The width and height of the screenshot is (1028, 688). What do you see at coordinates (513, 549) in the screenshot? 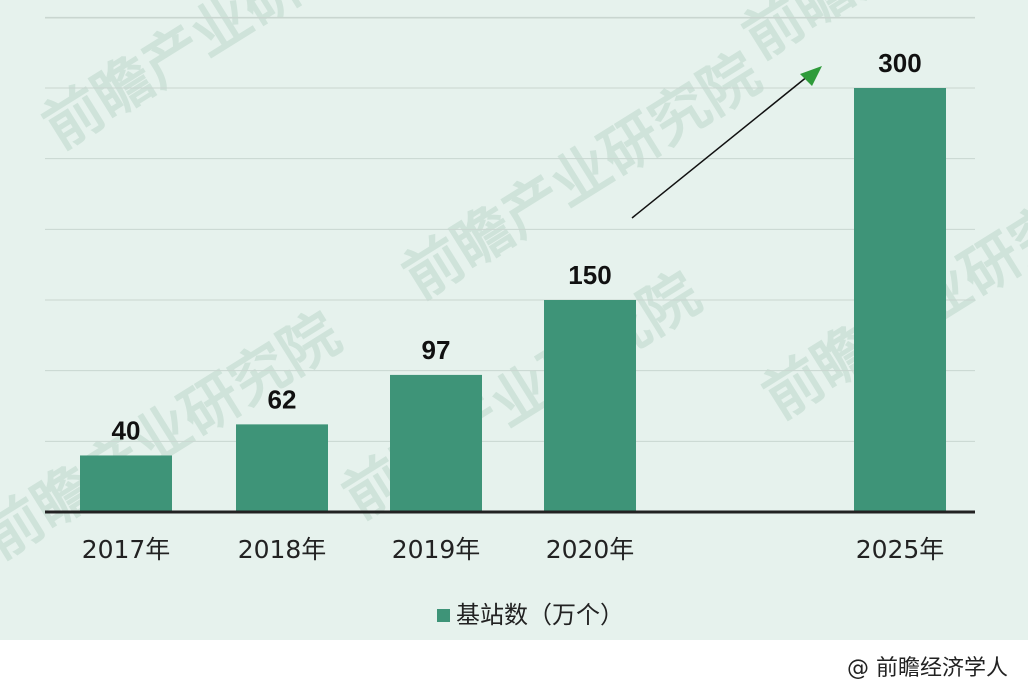
I see `x-tick-labels-group: 2017年 2018年 2019年 2020年 2025年` at bounding box center [513, 549].